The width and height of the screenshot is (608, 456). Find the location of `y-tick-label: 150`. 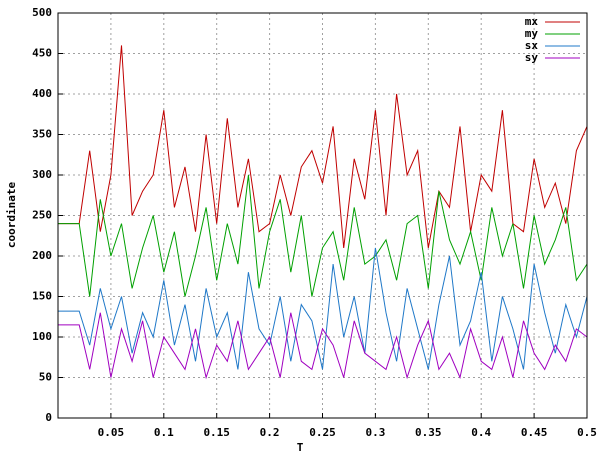

y-tick-label: 150 is located at coordinates (42, 296).